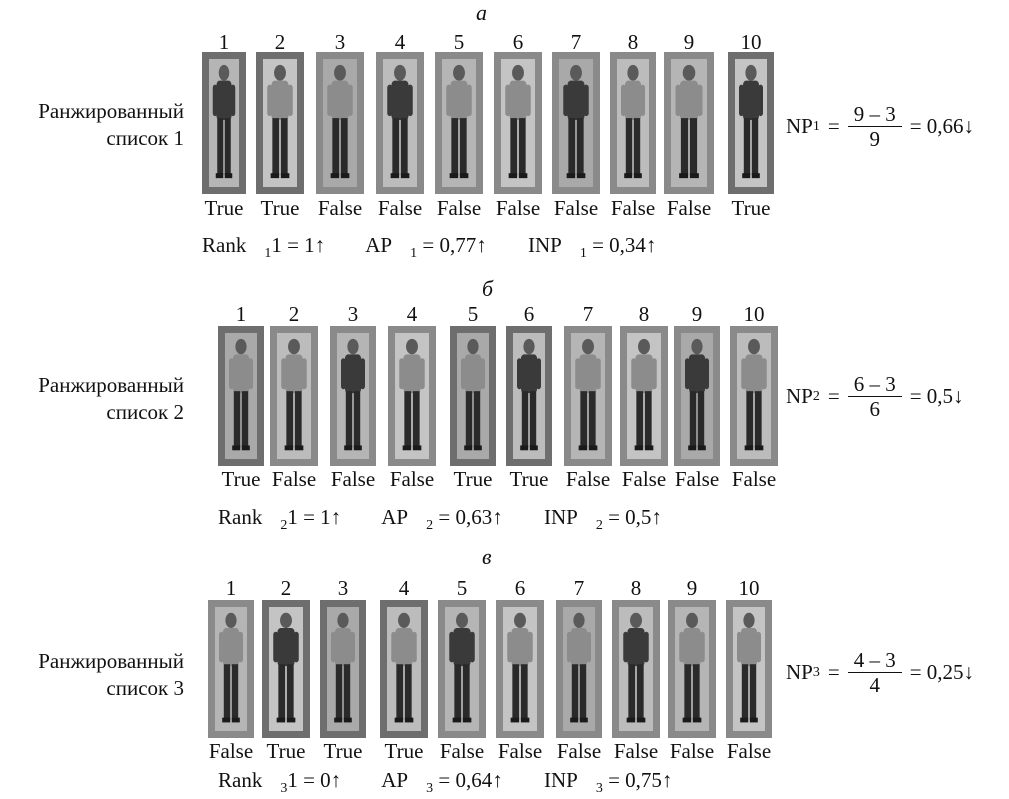 This screenshot has width=1009, height=799. Describe the element at coordinates (442, 782) in the screenshot. I see `ap-metric: AP 3 = 0,64↑` at that location.